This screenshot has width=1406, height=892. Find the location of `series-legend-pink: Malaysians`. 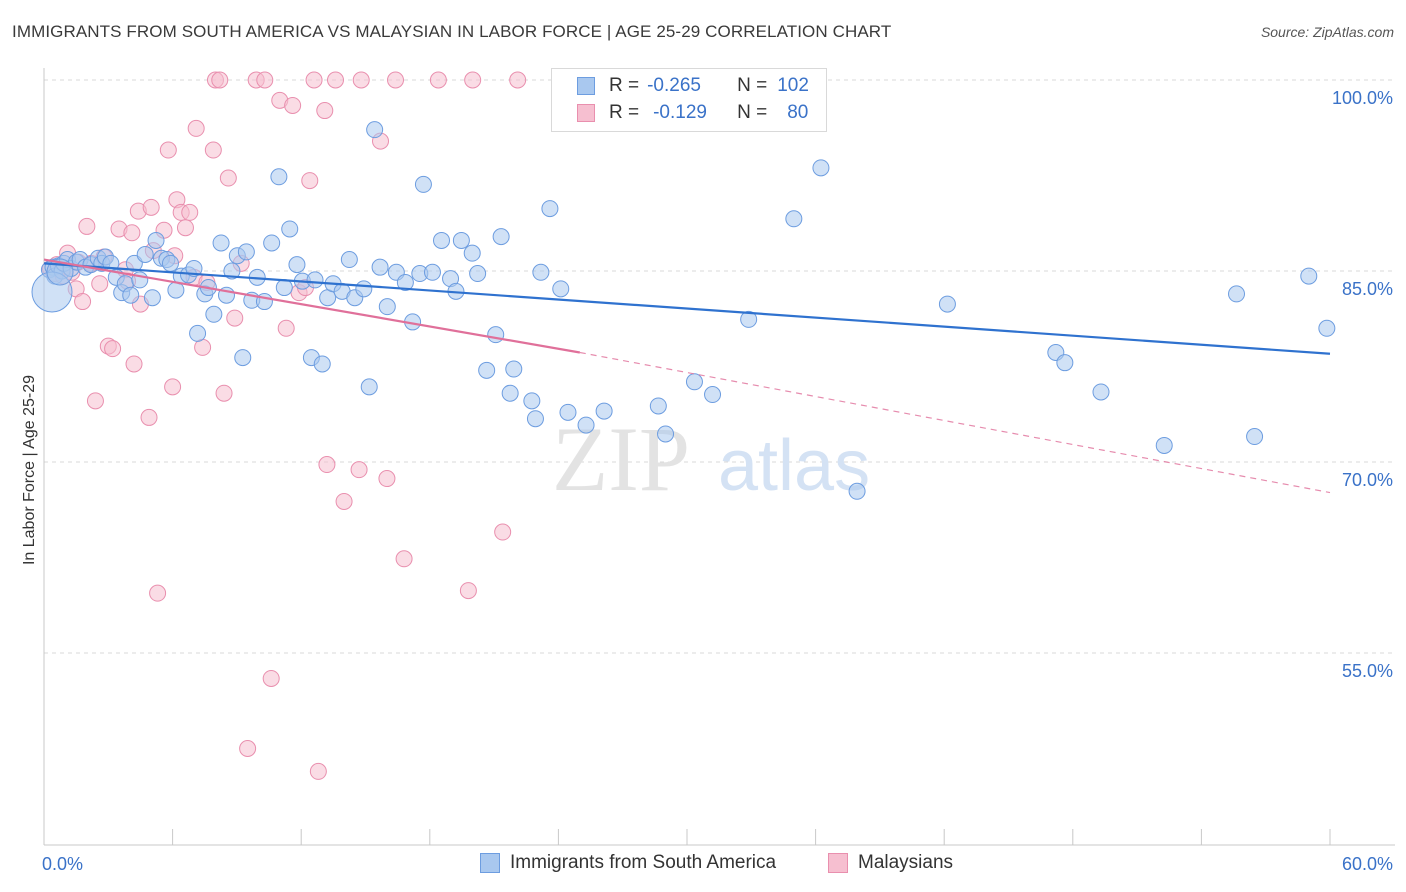

series-legend-pink: Malaysians is located at coordinates (890, 863).